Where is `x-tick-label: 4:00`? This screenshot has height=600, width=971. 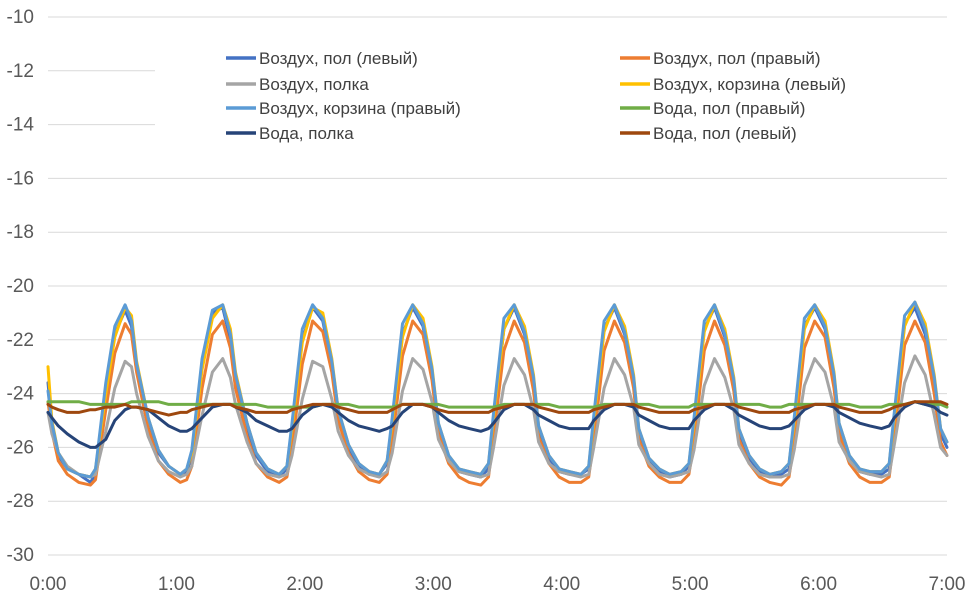 x-tick-label: 4:00 is located at coordinates (561, 584).